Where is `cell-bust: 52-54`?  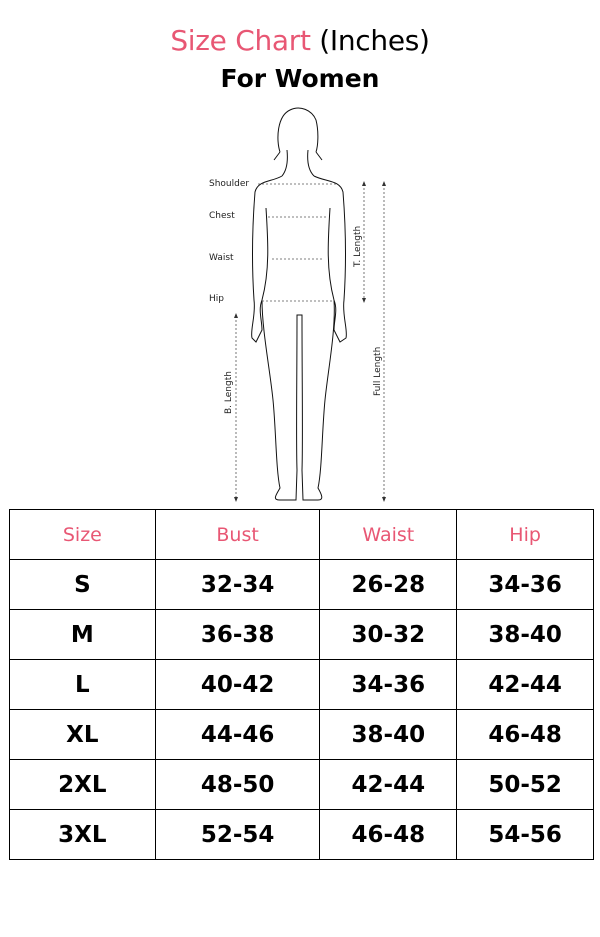 cell-bust: 52-54 is located at coordinates (237, 834).